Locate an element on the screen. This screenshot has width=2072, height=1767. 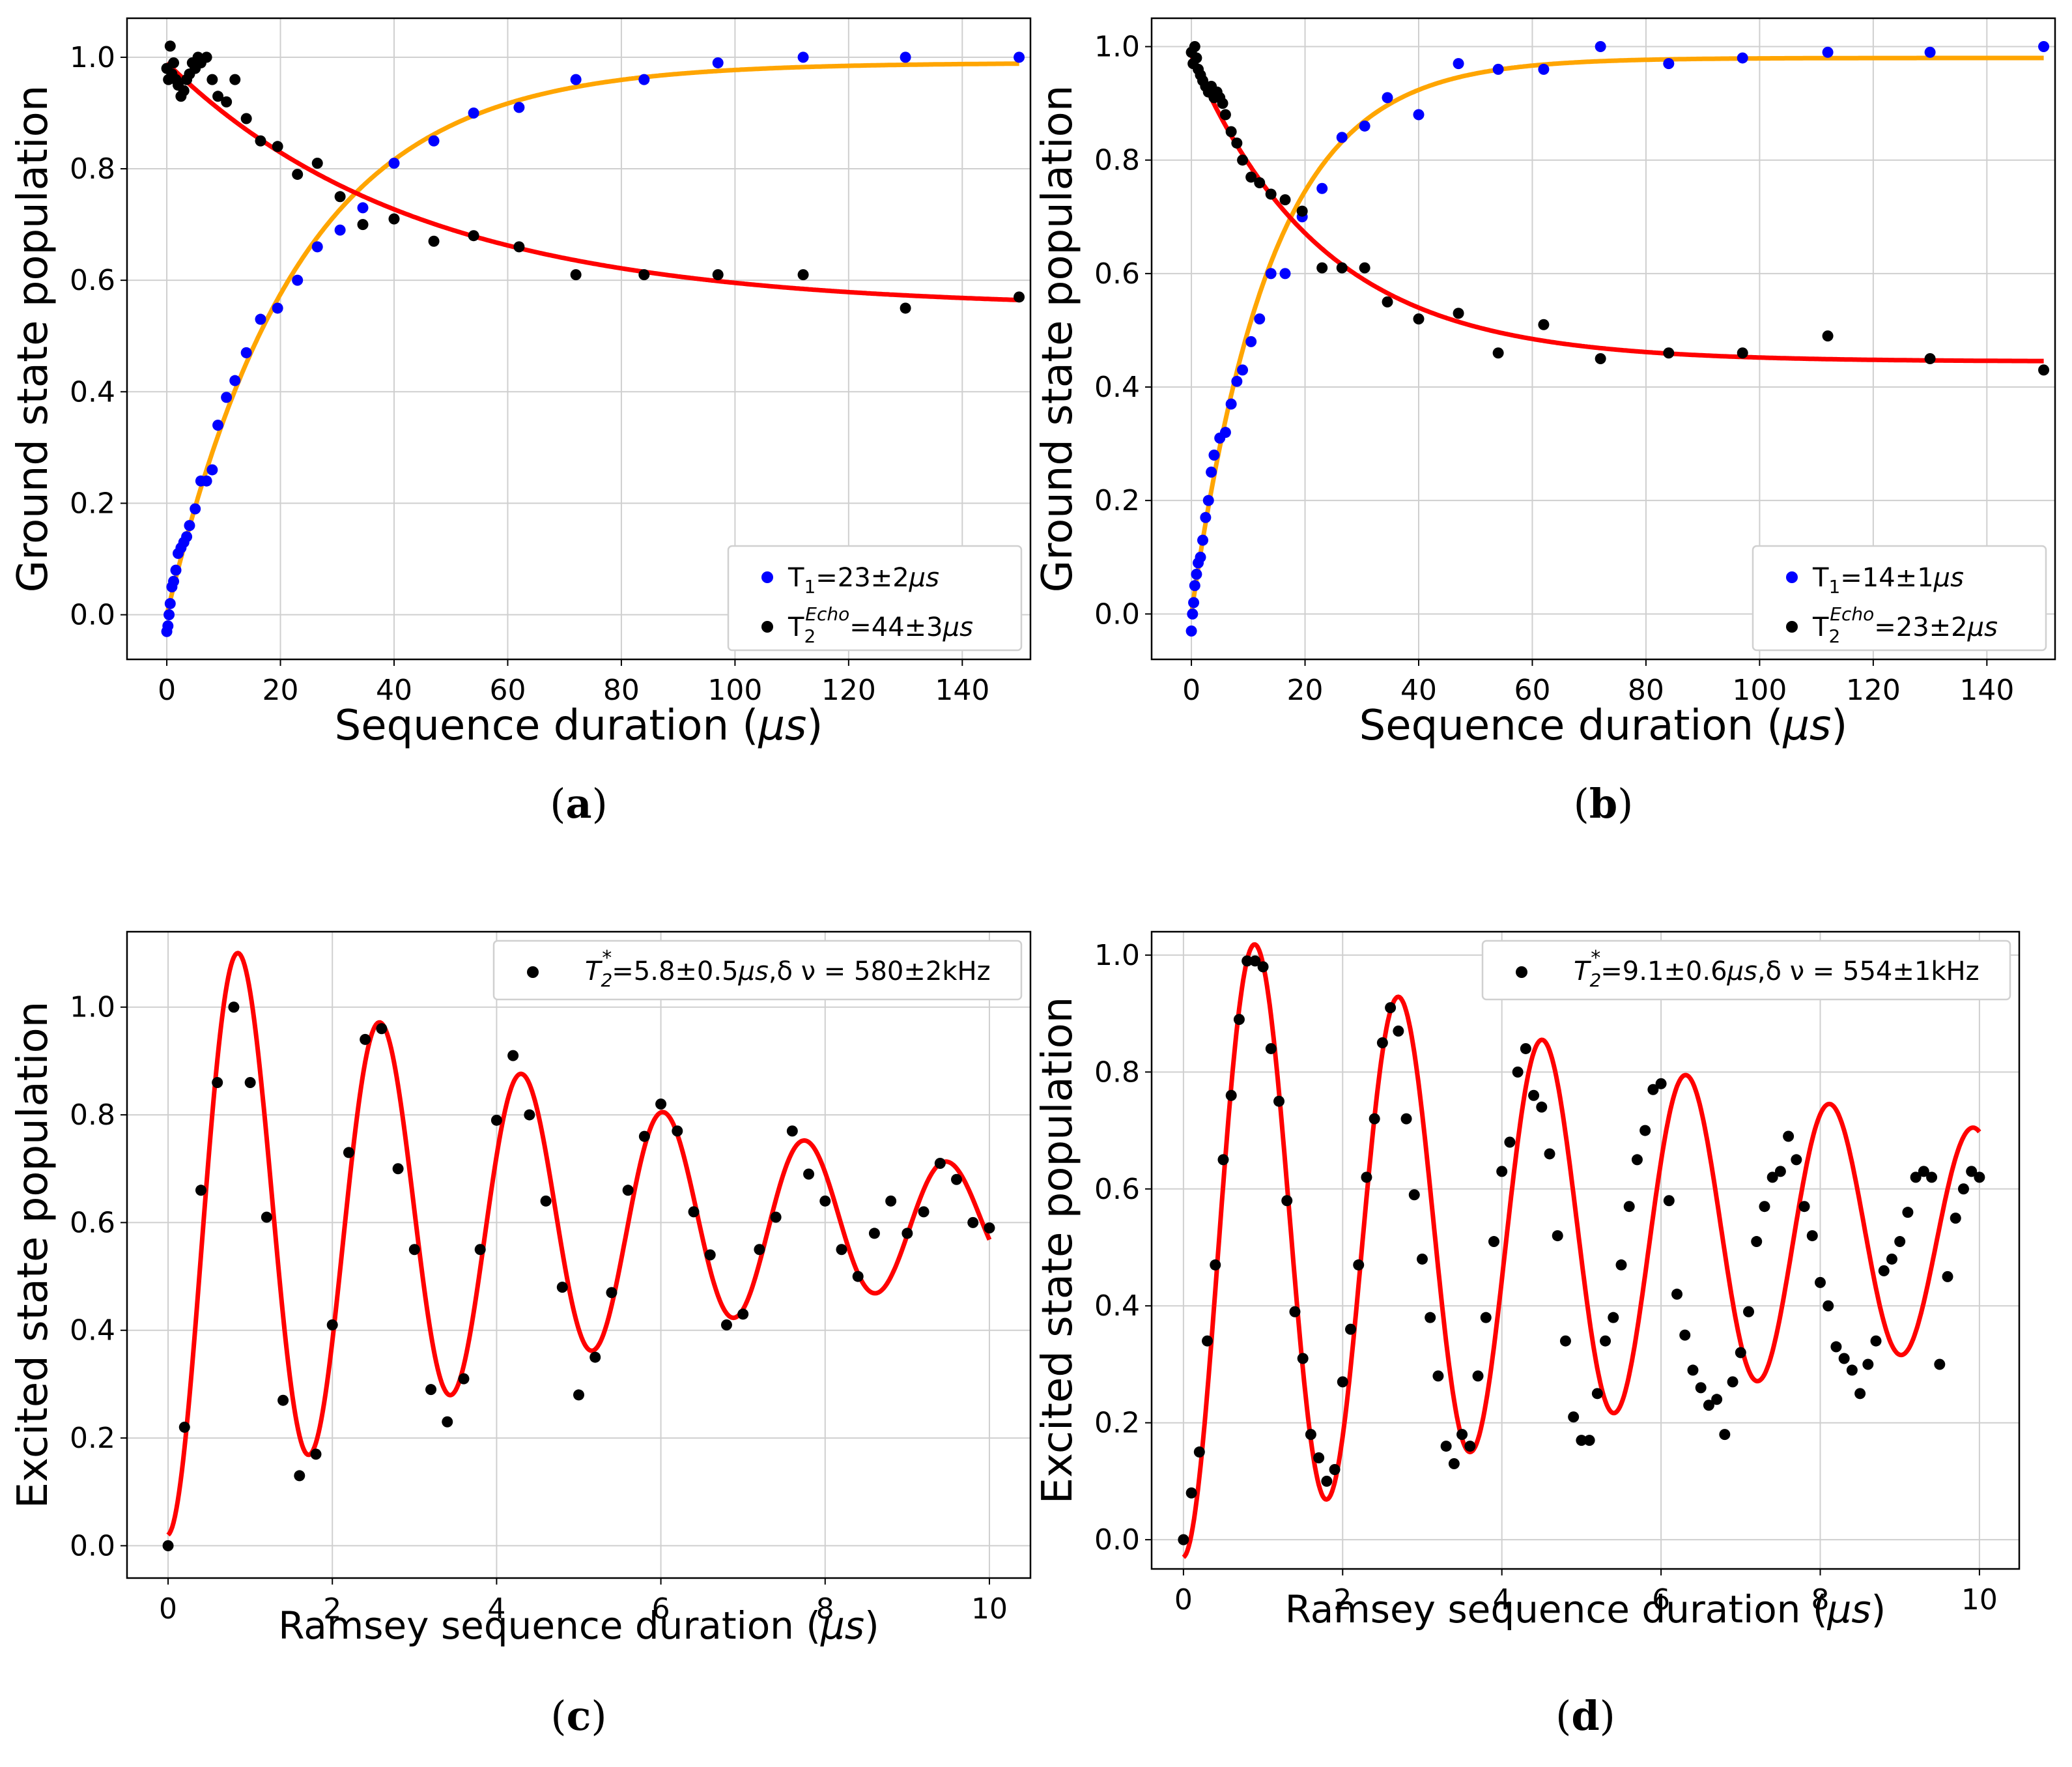
x-tick-label: 0 is located at coordinates (1183, 1599).